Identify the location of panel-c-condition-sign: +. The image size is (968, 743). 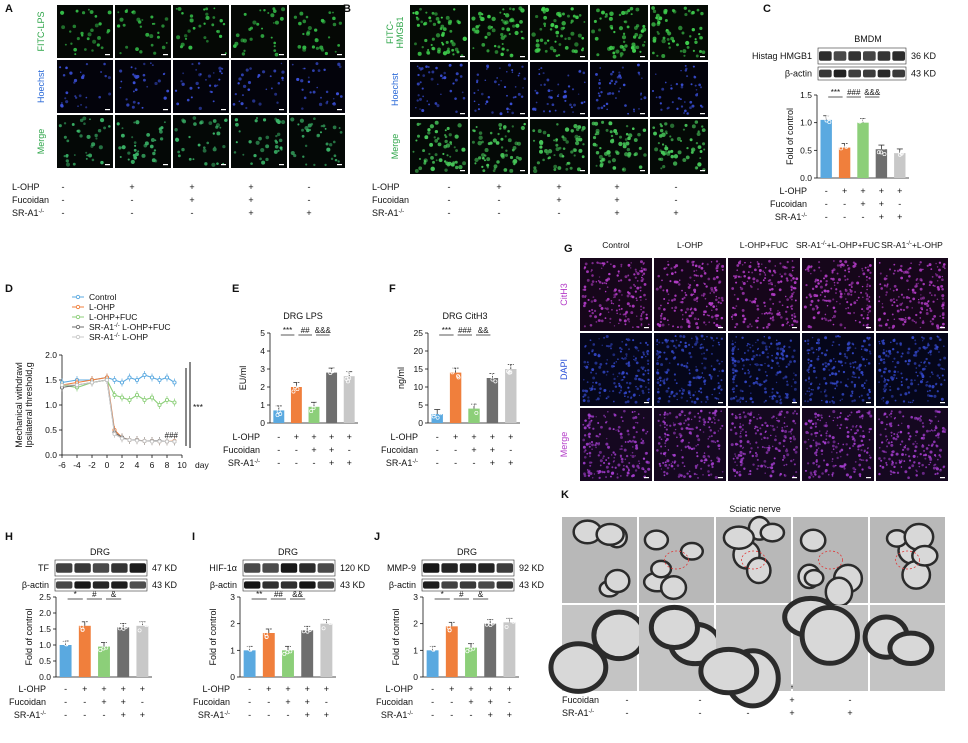
(844, 191).